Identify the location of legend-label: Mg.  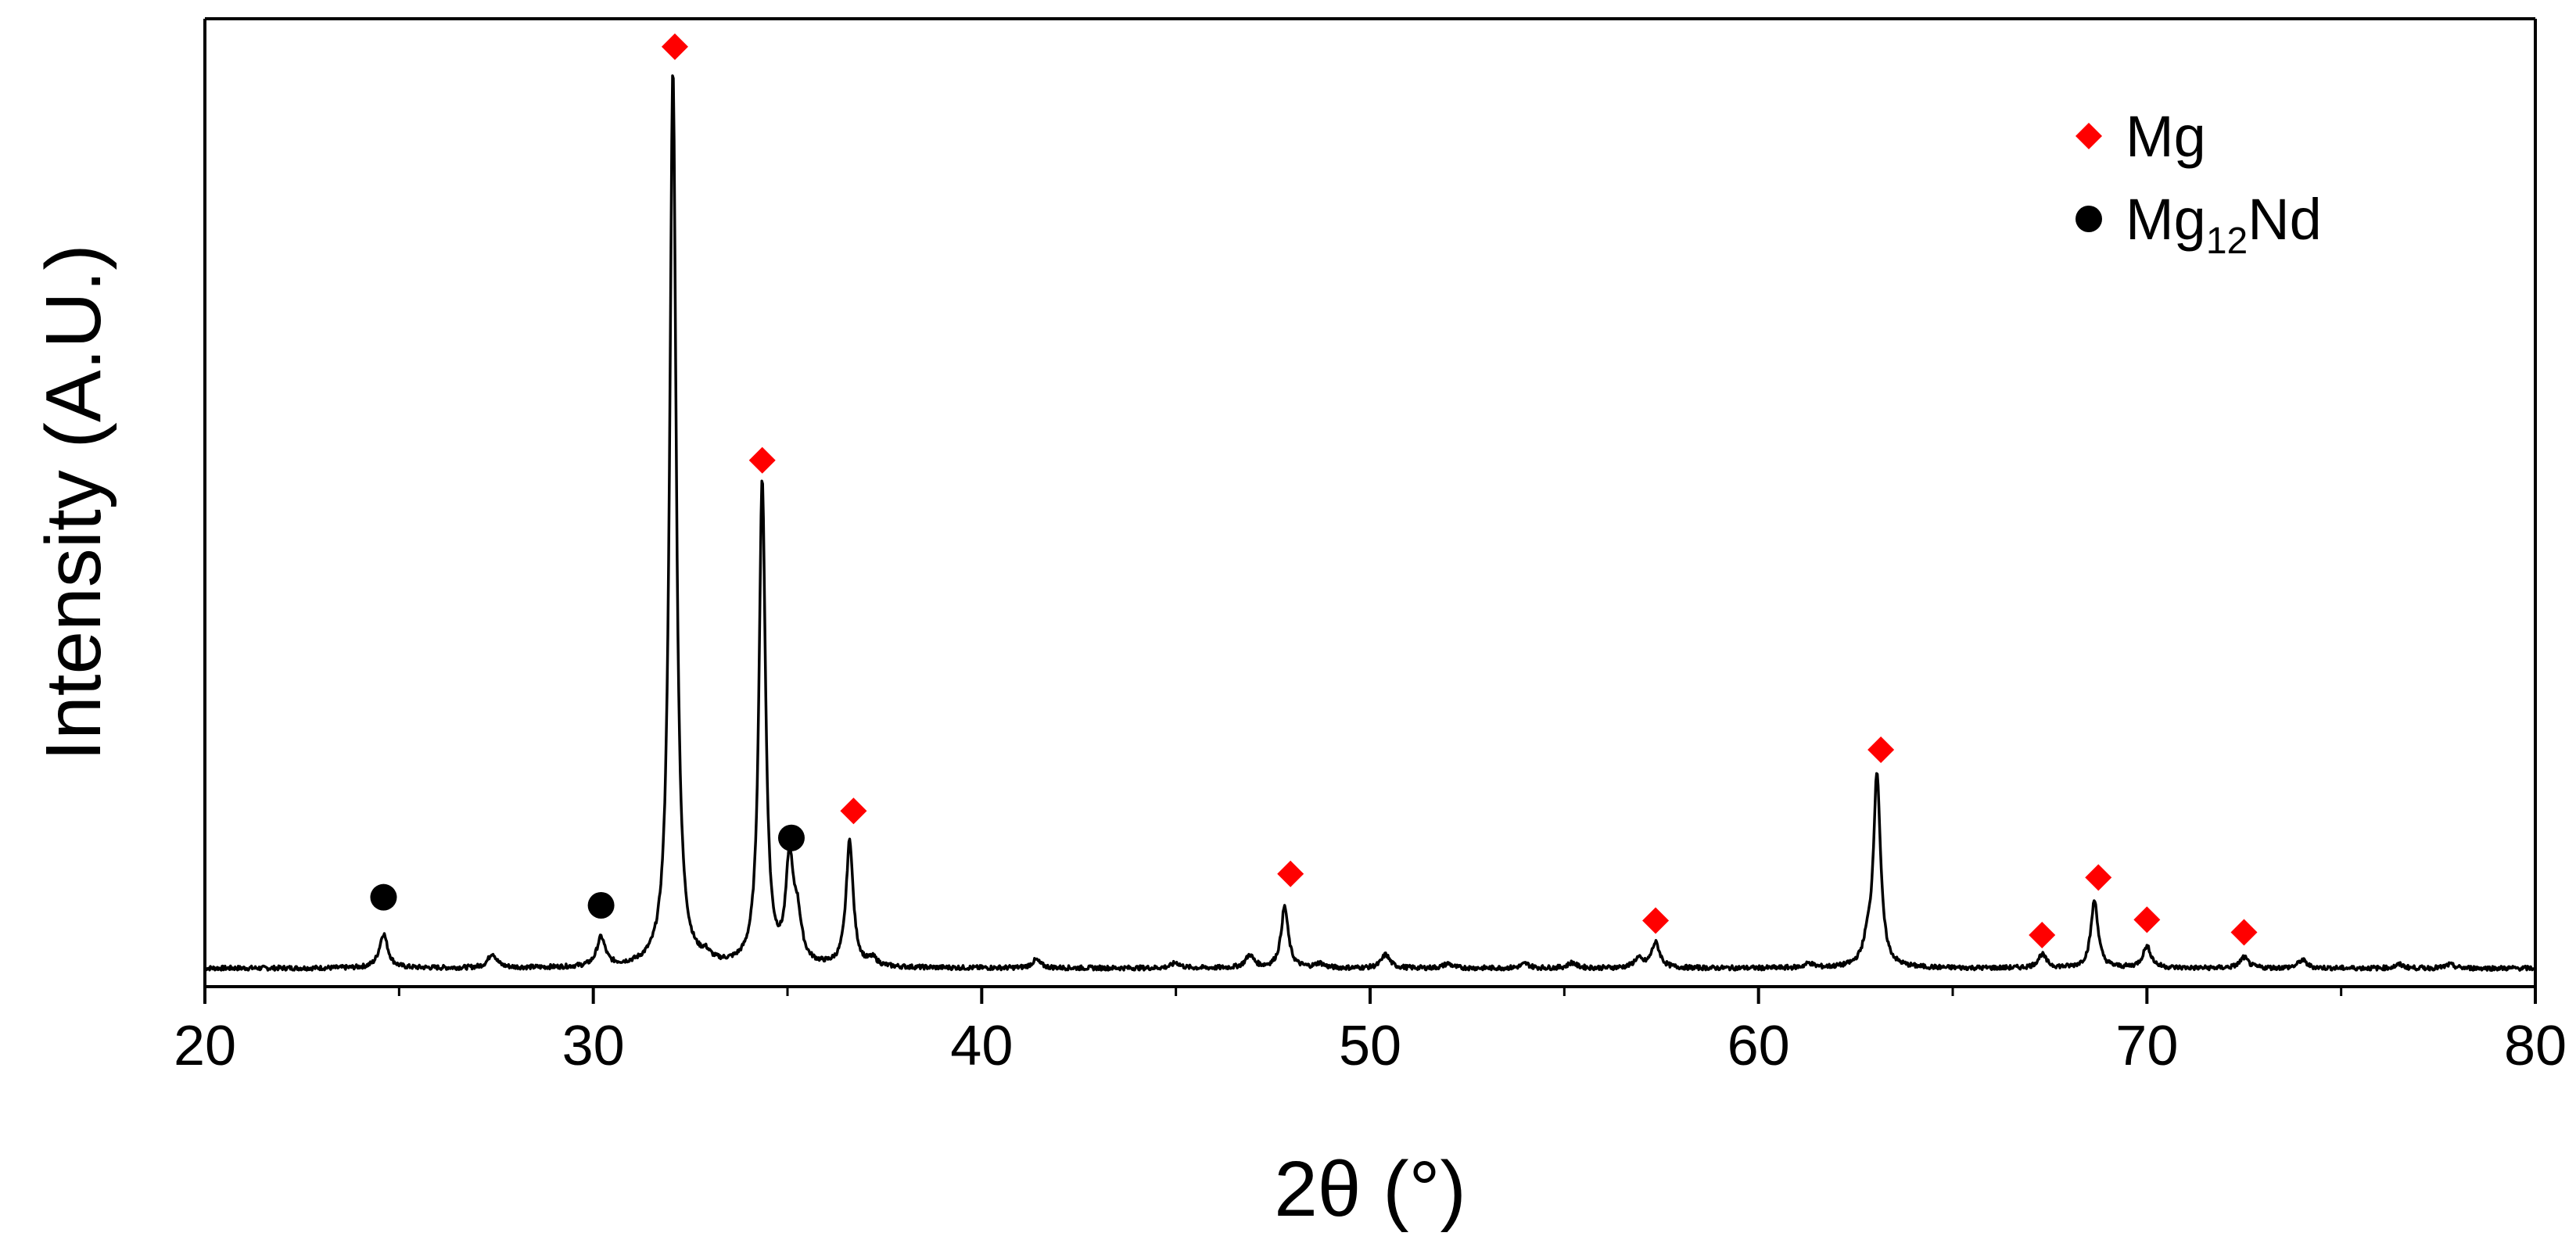
(2166, 136).